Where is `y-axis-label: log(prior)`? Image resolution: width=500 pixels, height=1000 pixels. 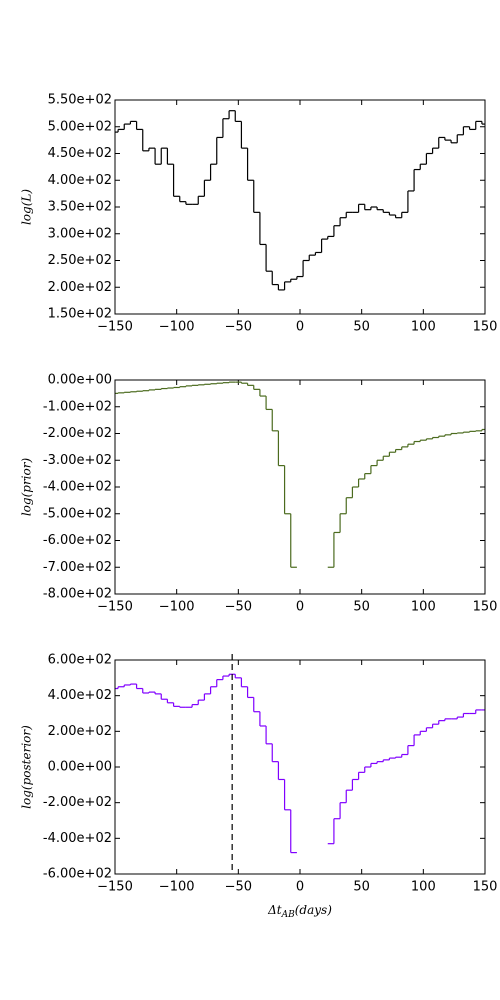 y-axis-label: log(prior) is located at coordinates (27, 487).